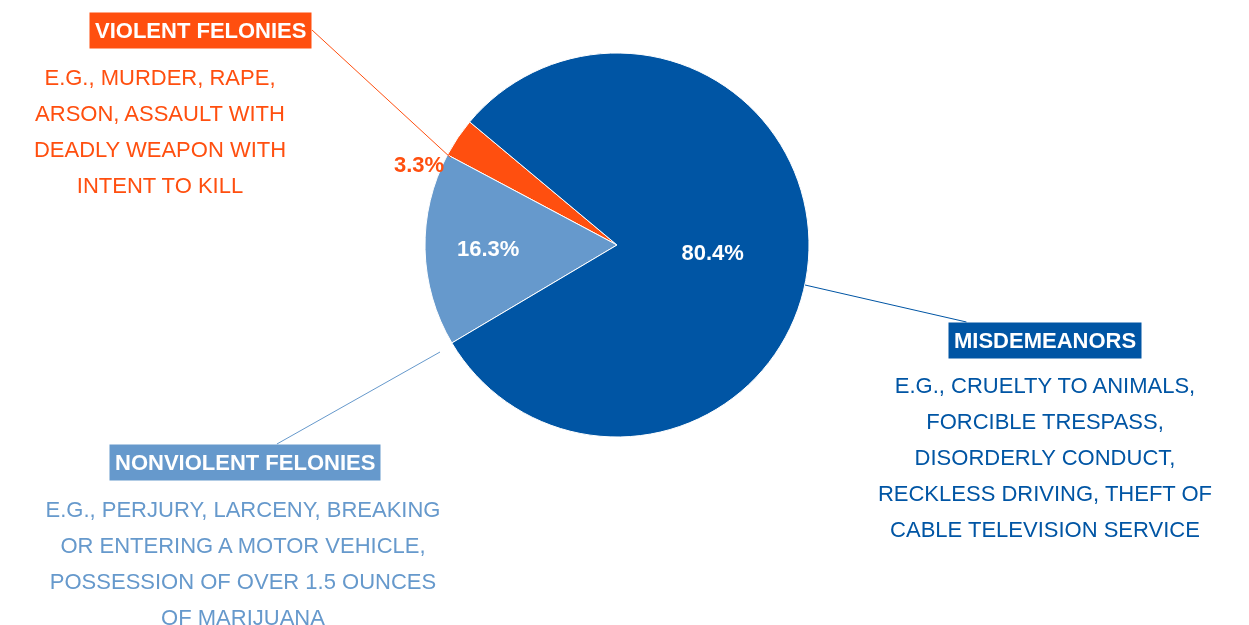  What do you see at coordinates (245, 462) in the screenshot?
I see `slice-label: NONVIOLENT FELONIES` at bounding box center [245, 462].